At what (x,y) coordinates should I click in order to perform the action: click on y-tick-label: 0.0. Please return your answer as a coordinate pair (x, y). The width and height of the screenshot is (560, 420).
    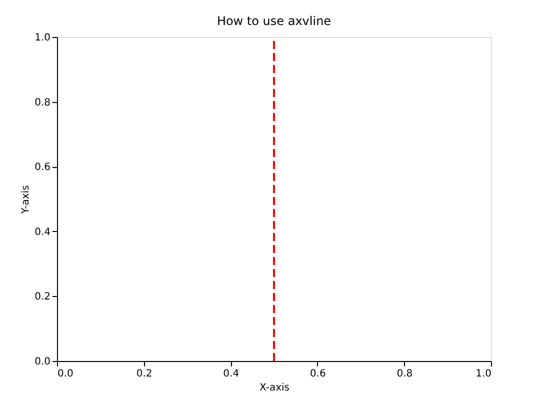
    Looking at the image, I should click on (42, 362).